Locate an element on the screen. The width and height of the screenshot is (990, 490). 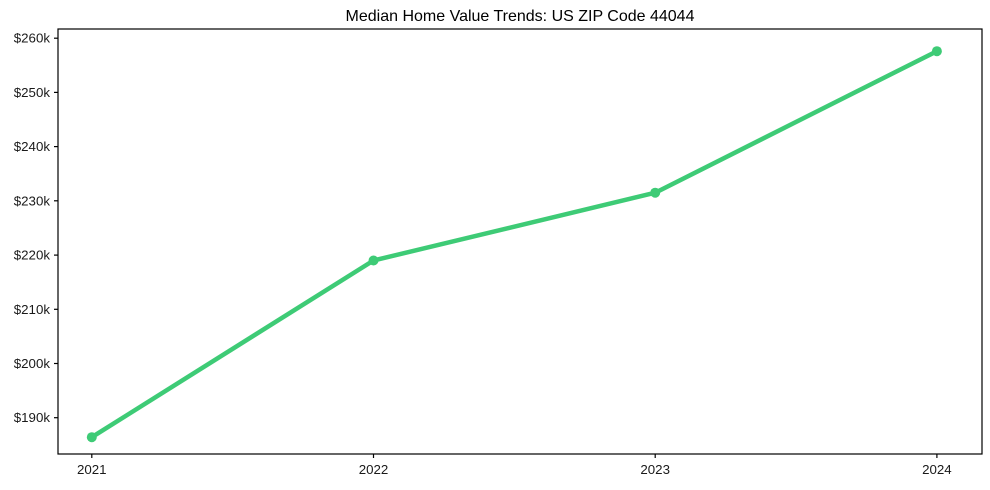
y-tick-label: $230k is located at coordinates (32, 200).